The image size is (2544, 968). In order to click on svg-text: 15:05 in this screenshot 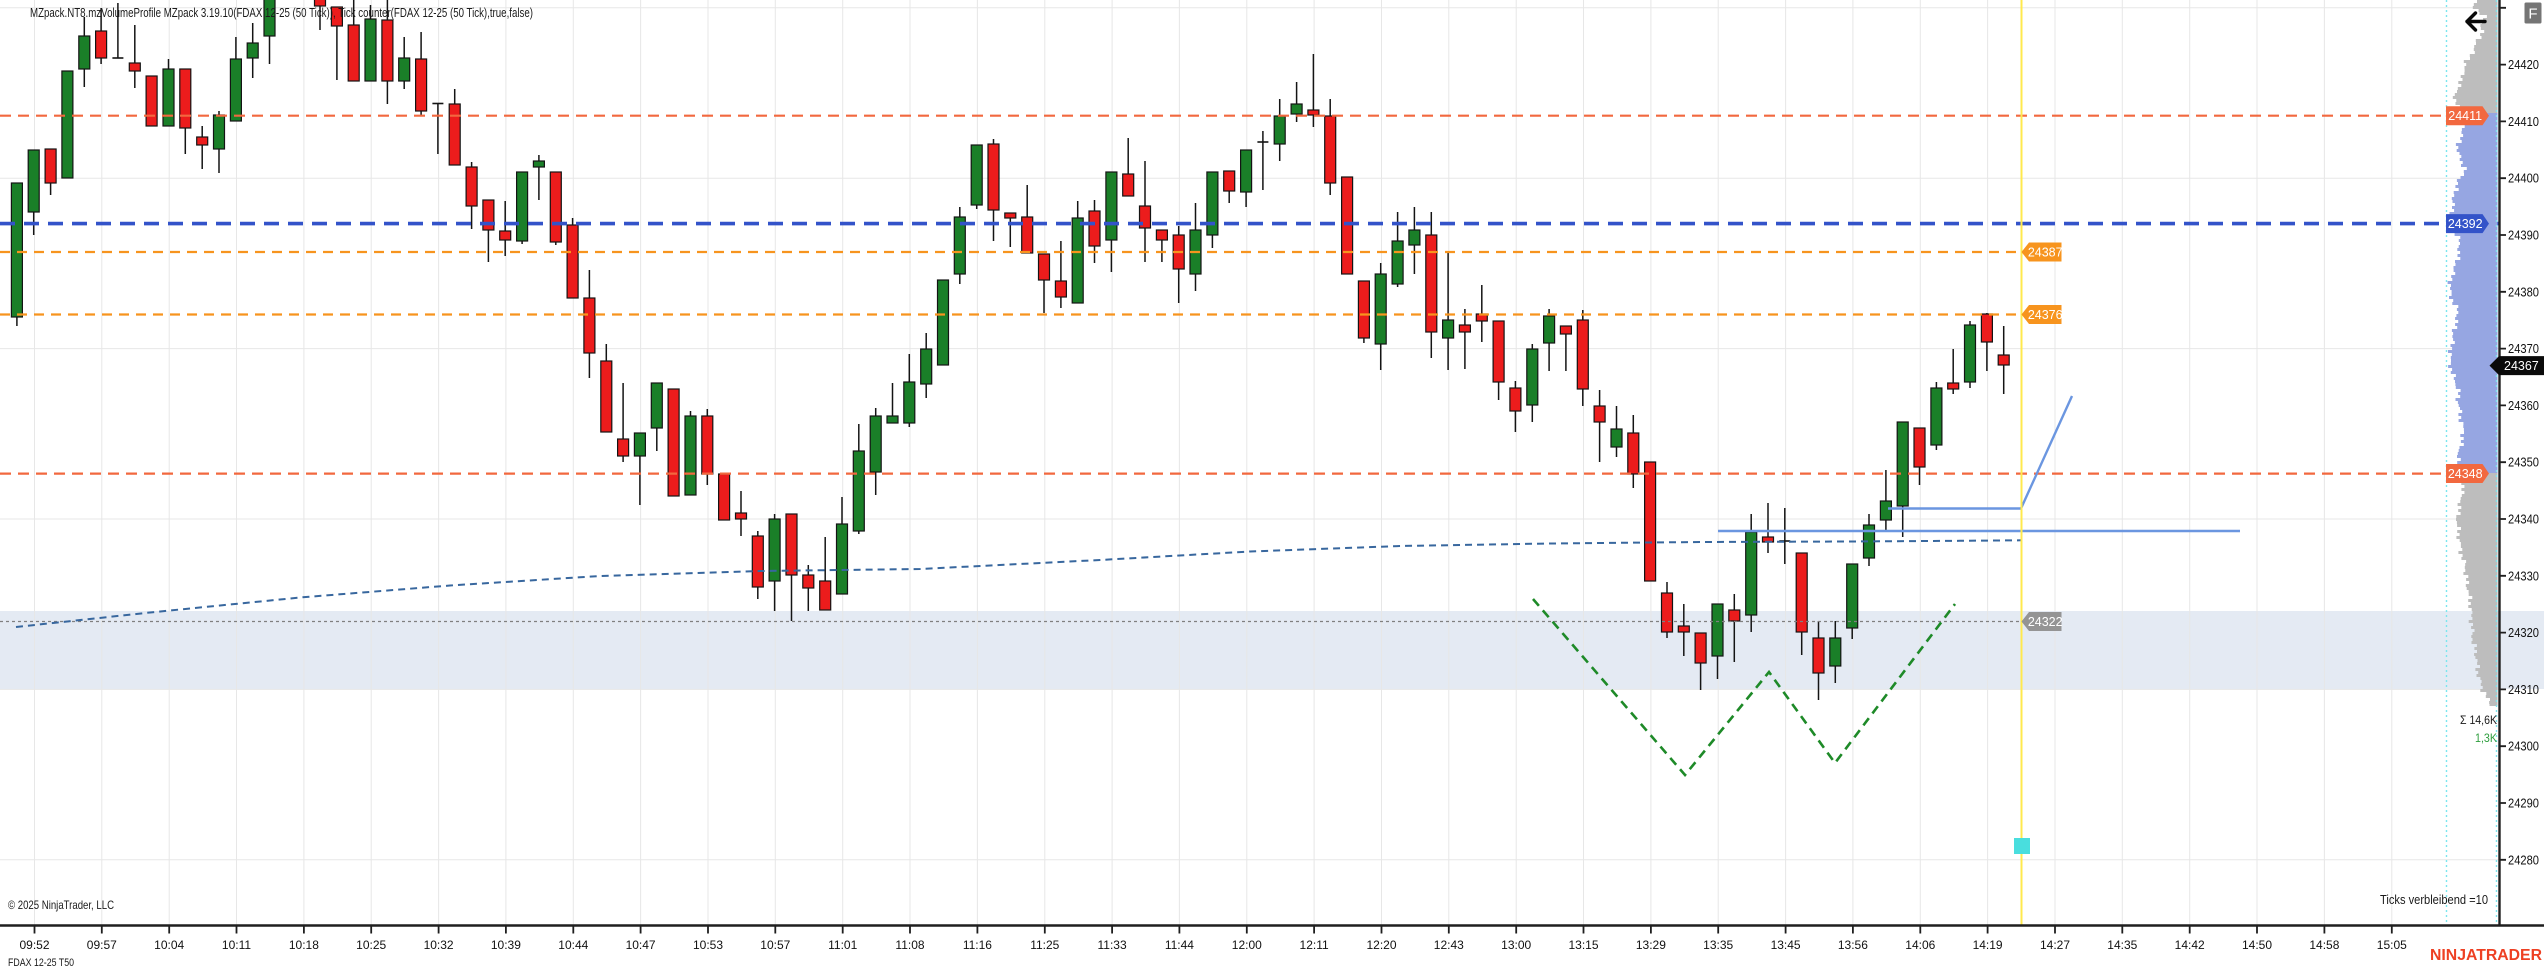, I will do `click(2392, 945)`.